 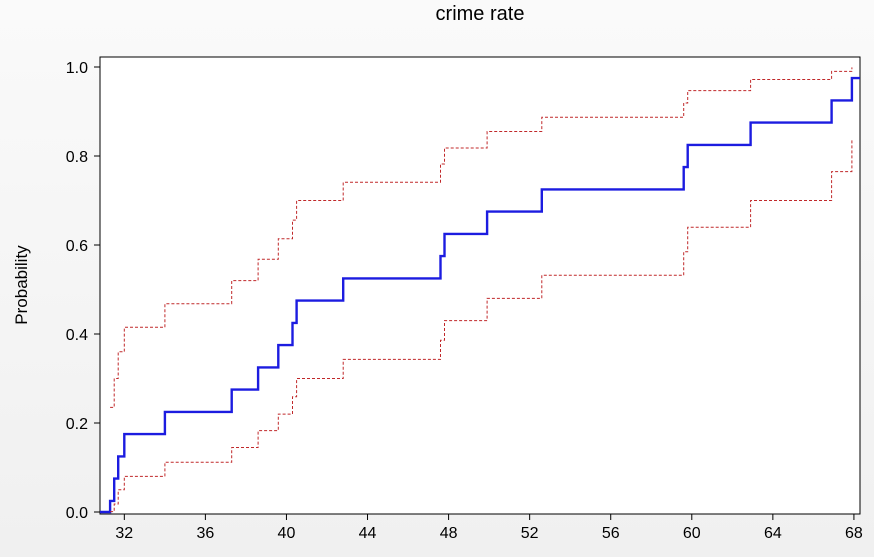 What do you see at coordinates (692, 533) in the screenshot?
I see `x-tick-label: 60` at bounding box center [692, 533].